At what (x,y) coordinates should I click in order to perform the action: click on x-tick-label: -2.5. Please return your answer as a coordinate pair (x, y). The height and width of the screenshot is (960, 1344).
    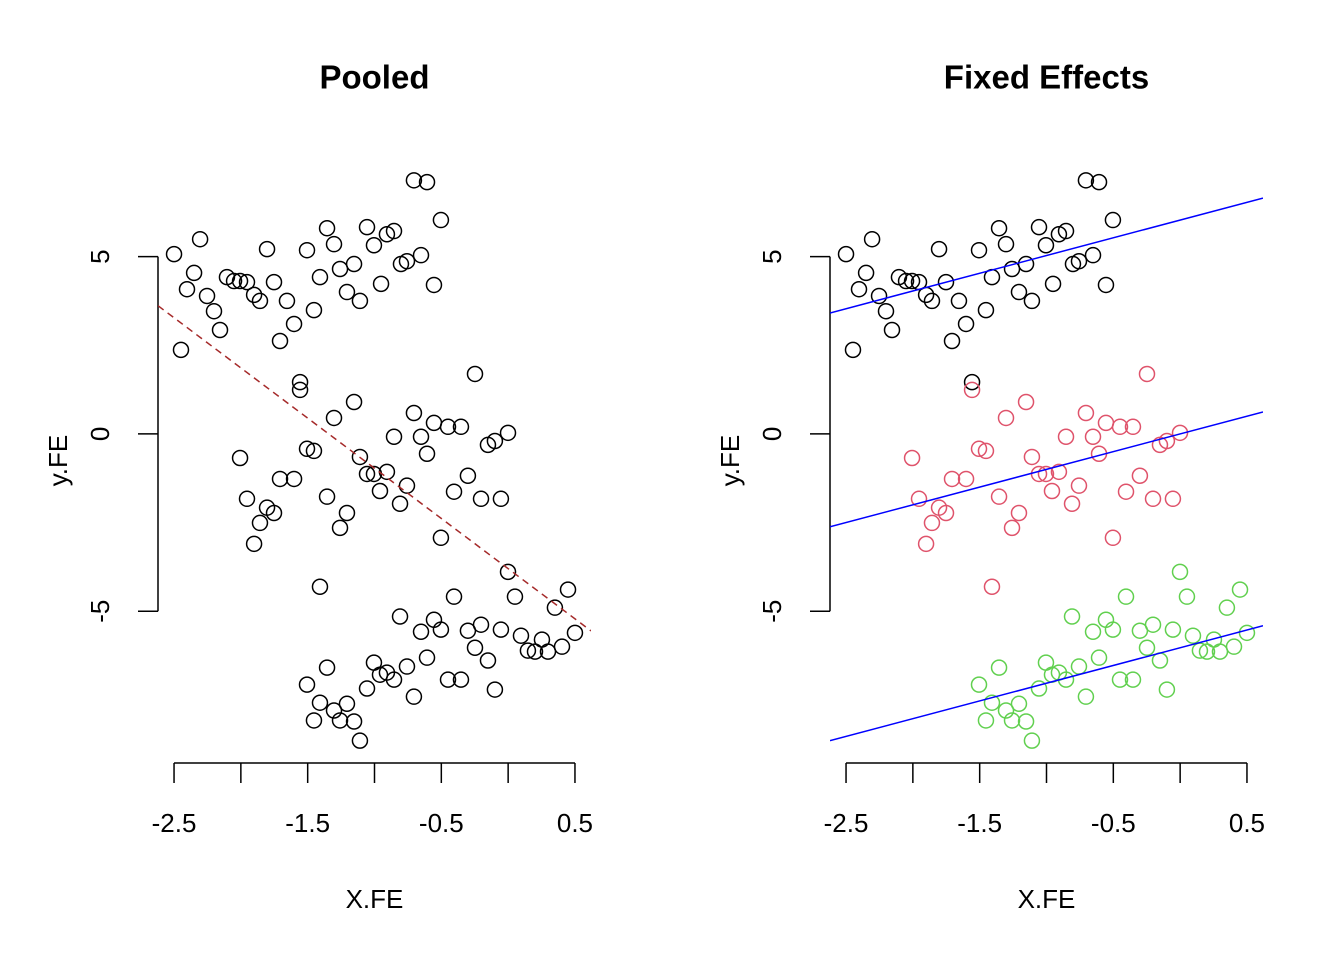
    Looking at the image, I should click on (846, 823).